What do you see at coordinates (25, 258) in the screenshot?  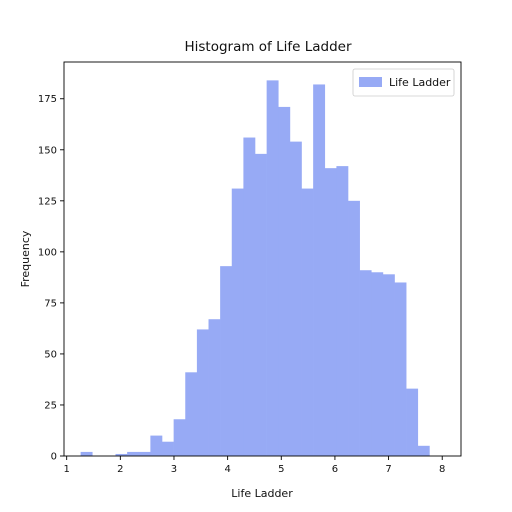 I see `y-axis-label: Frequency` at bounding box center [25, 258].